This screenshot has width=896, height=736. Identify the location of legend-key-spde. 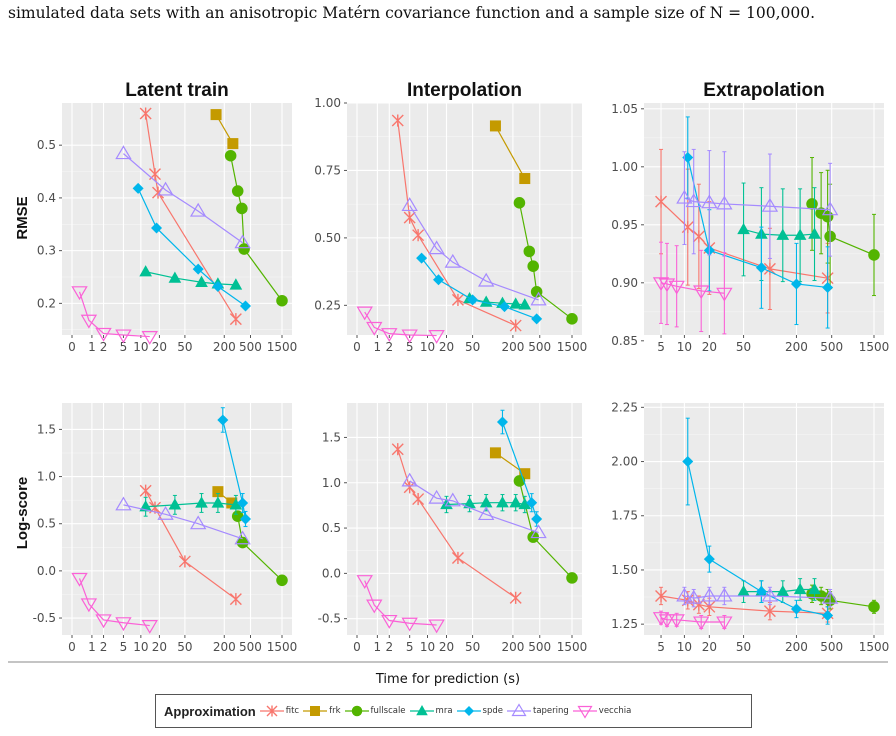
(468, 711).